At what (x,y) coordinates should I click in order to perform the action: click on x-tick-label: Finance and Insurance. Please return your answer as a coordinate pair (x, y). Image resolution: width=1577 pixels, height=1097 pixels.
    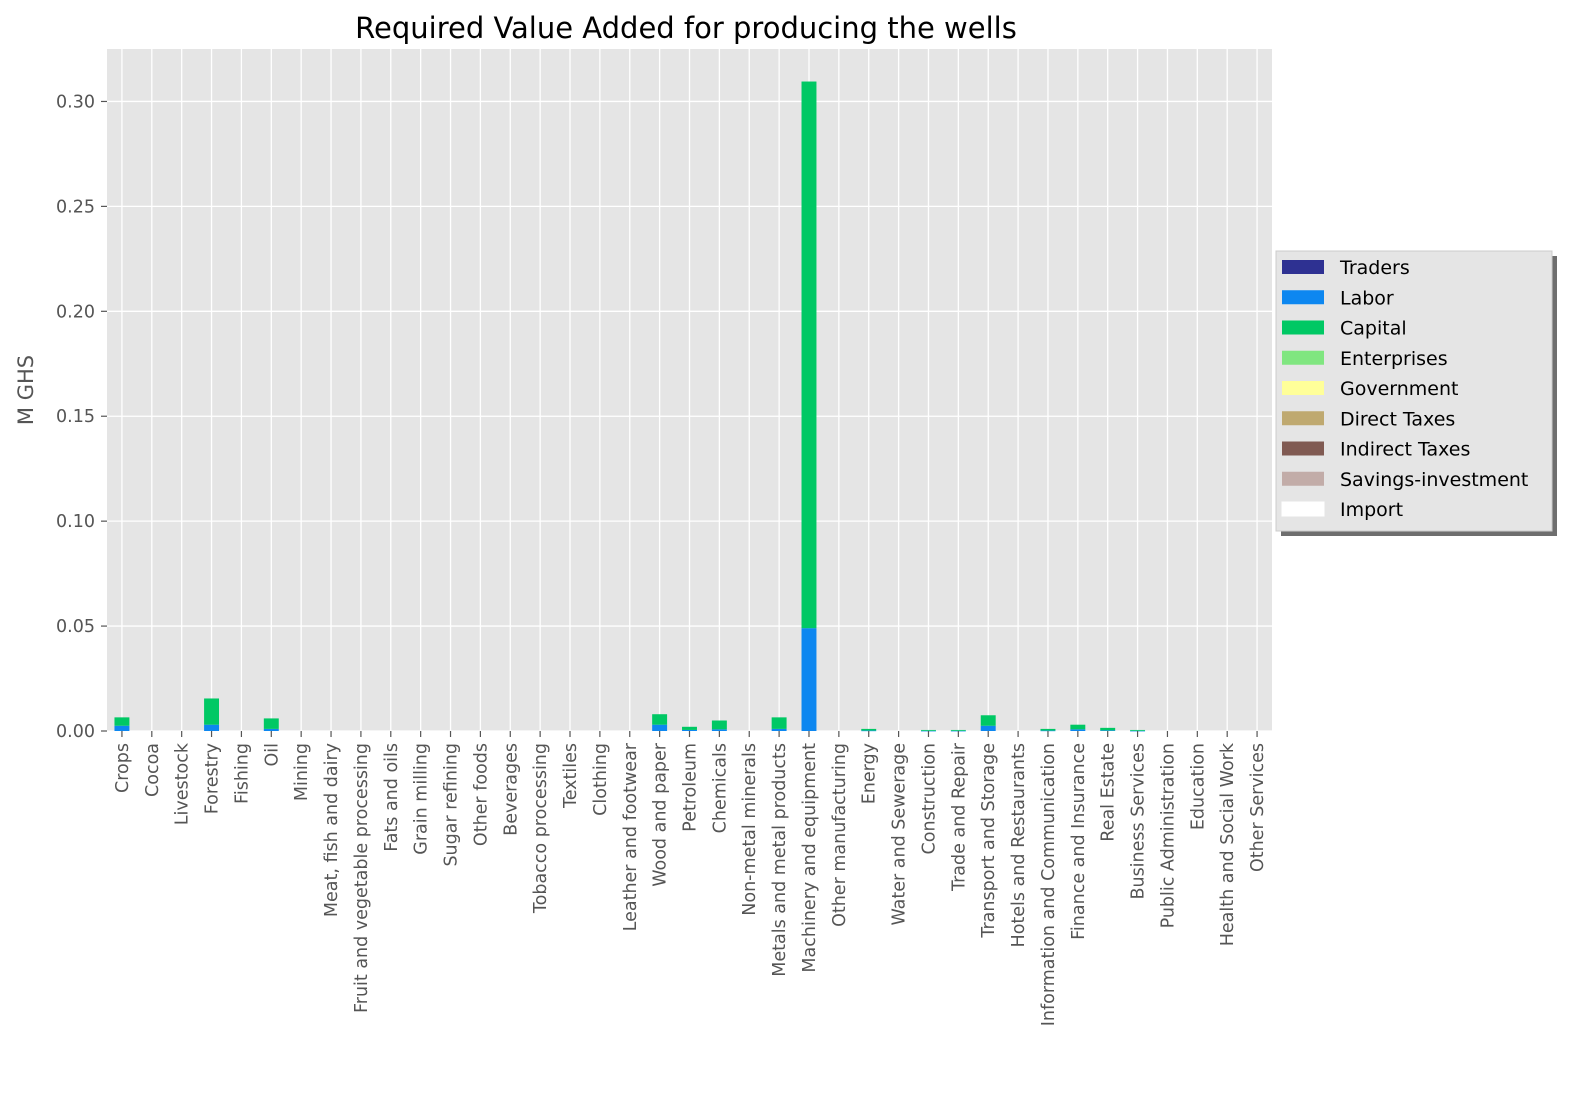
    Looking at the image, I should click on (1079, 841).